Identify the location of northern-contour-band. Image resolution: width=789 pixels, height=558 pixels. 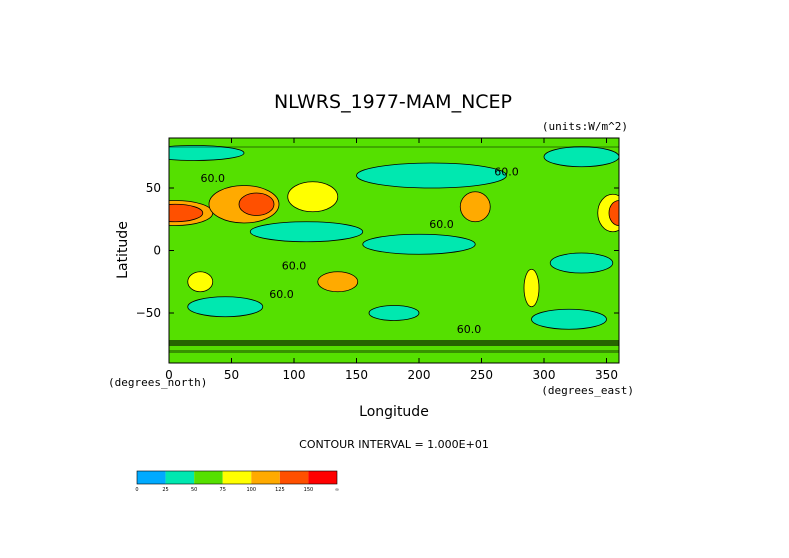
(394, 147).